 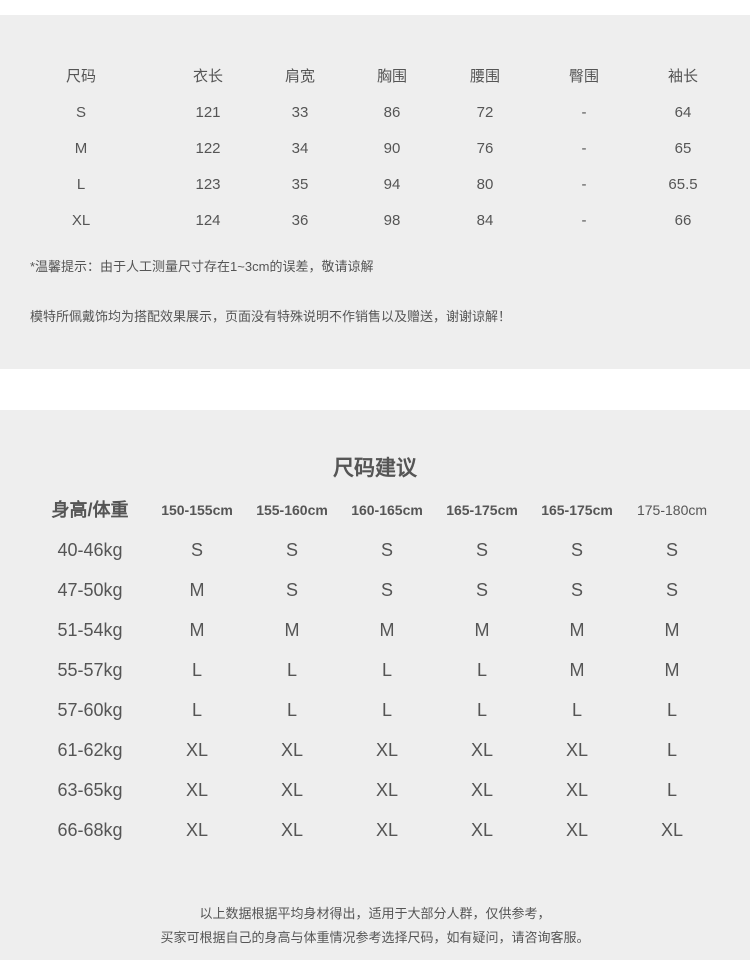 I want to click on table-cell: 65.5, so click(x=683, y=184).